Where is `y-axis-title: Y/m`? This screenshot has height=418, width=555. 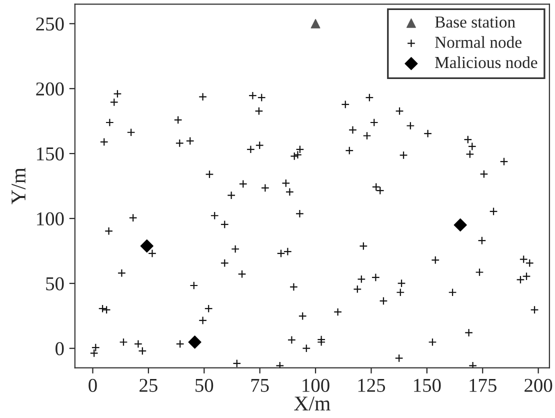 y-axis-title: Y/m is located at coordinates (19, 186).